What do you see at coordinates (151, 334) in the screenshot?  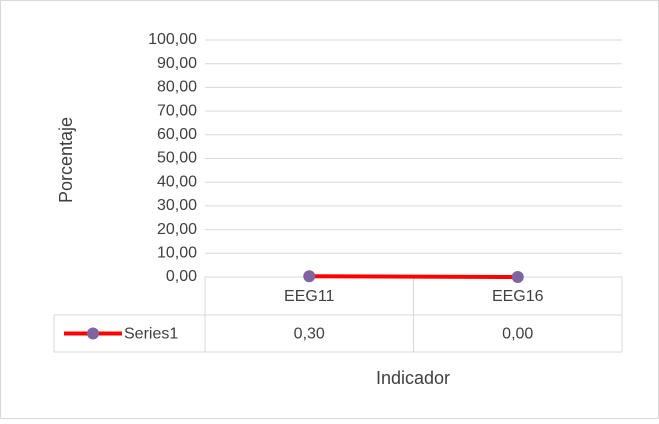 I see `legend-label: Series1` at bounding box center [151, 334].